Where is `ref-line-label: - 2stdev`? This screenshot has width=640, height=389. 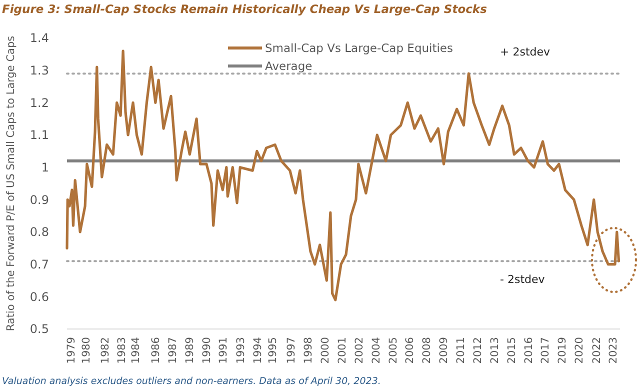 ref-line-label: - 2stdev is located at coordinates (523, 279).